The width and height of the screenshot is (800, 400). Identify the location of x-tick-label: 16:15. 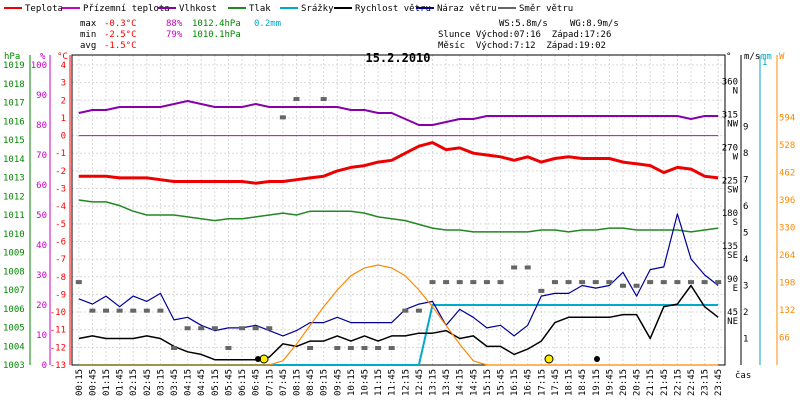
(515, 382).